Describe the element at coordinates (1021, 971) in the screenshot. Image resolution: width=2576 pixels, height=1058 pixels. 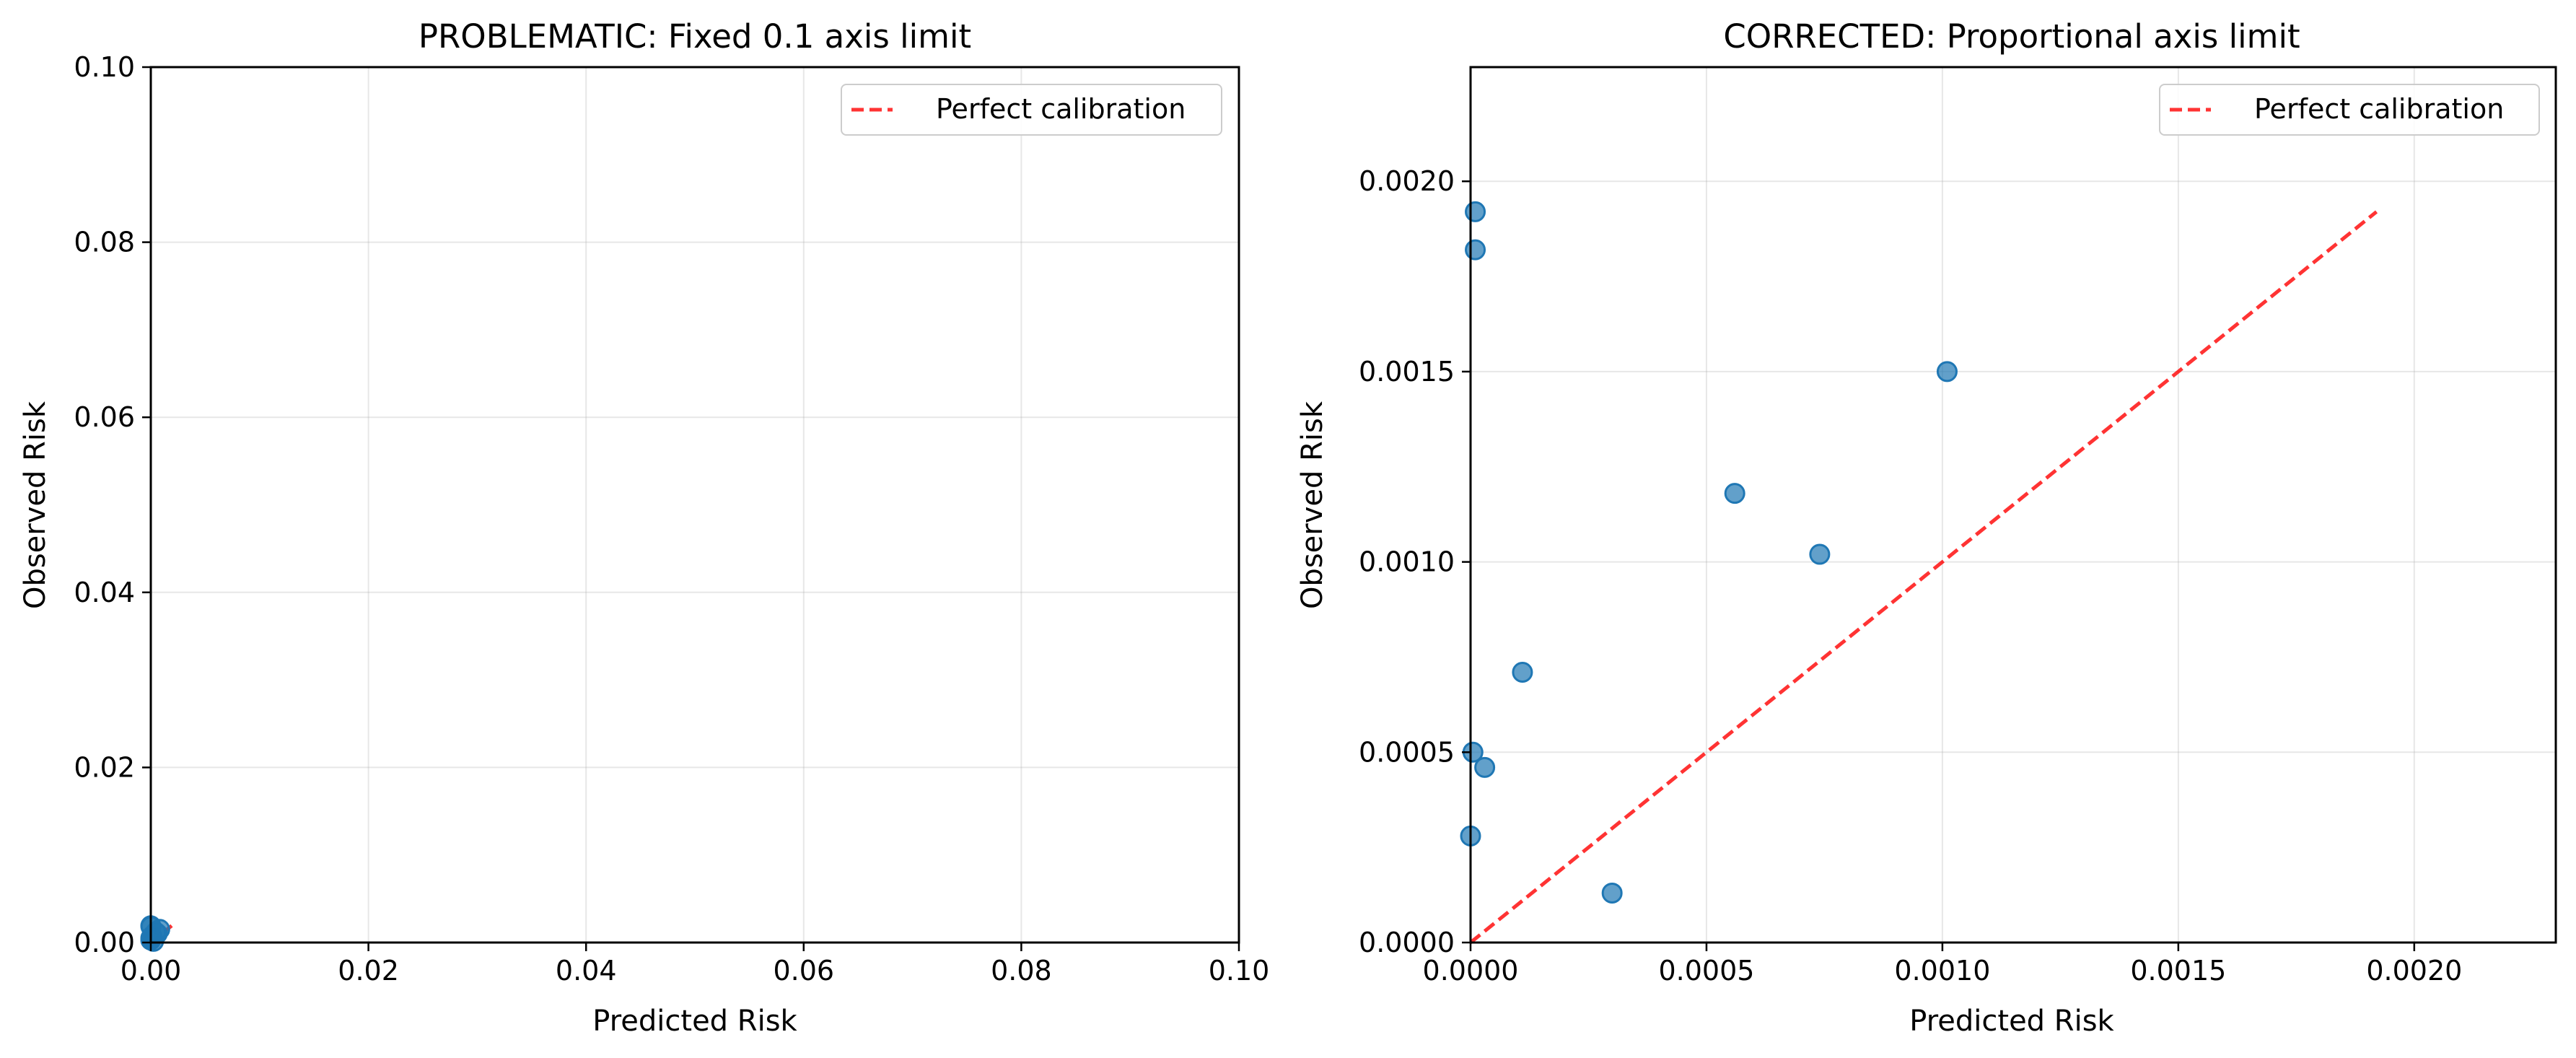
I see `left-x-tick-label: 0.08` at that location.